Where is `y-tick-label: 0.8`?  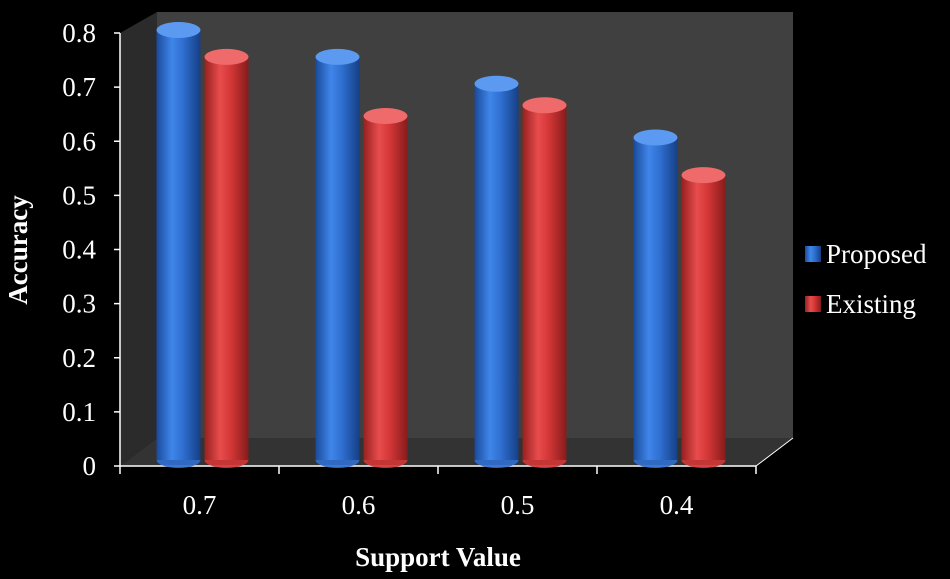 y-tick-label: 0.8 is located at coordinates (79, 33).